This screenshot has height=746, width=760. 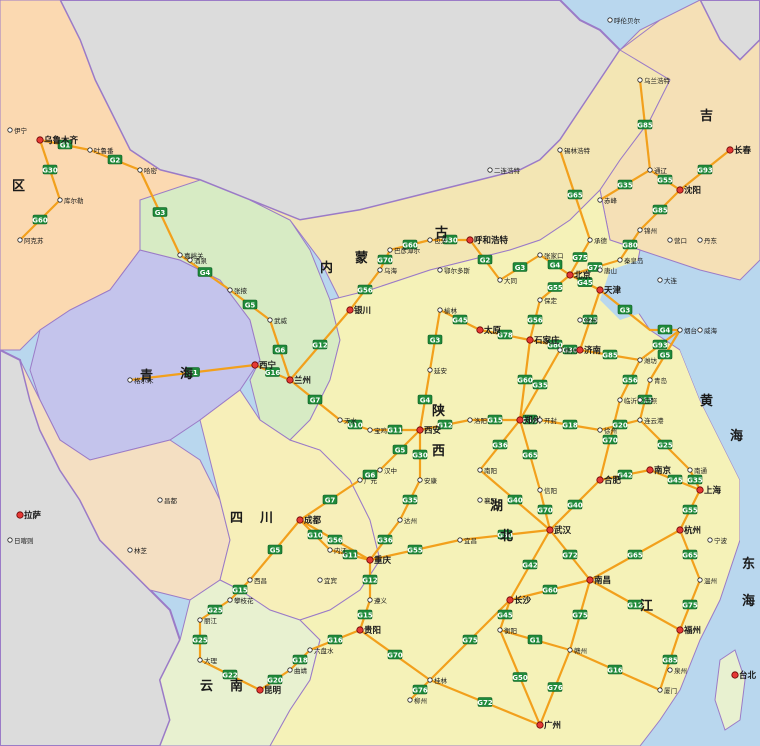 I want to click on shield-label: G50, so click(x=505, y=535).